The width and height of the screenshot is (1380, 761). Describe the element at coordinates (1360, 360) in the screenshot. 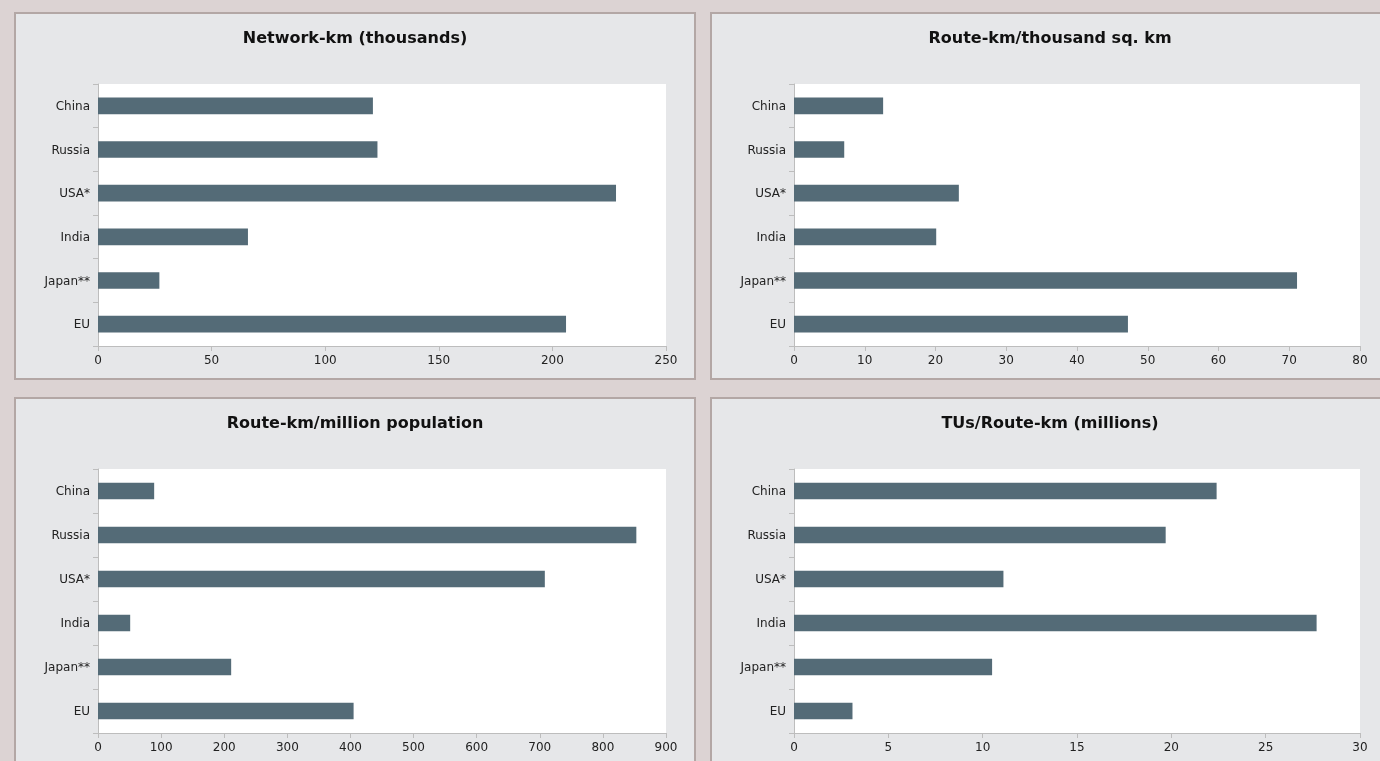

I see `x-tick-label: 80` at that location.